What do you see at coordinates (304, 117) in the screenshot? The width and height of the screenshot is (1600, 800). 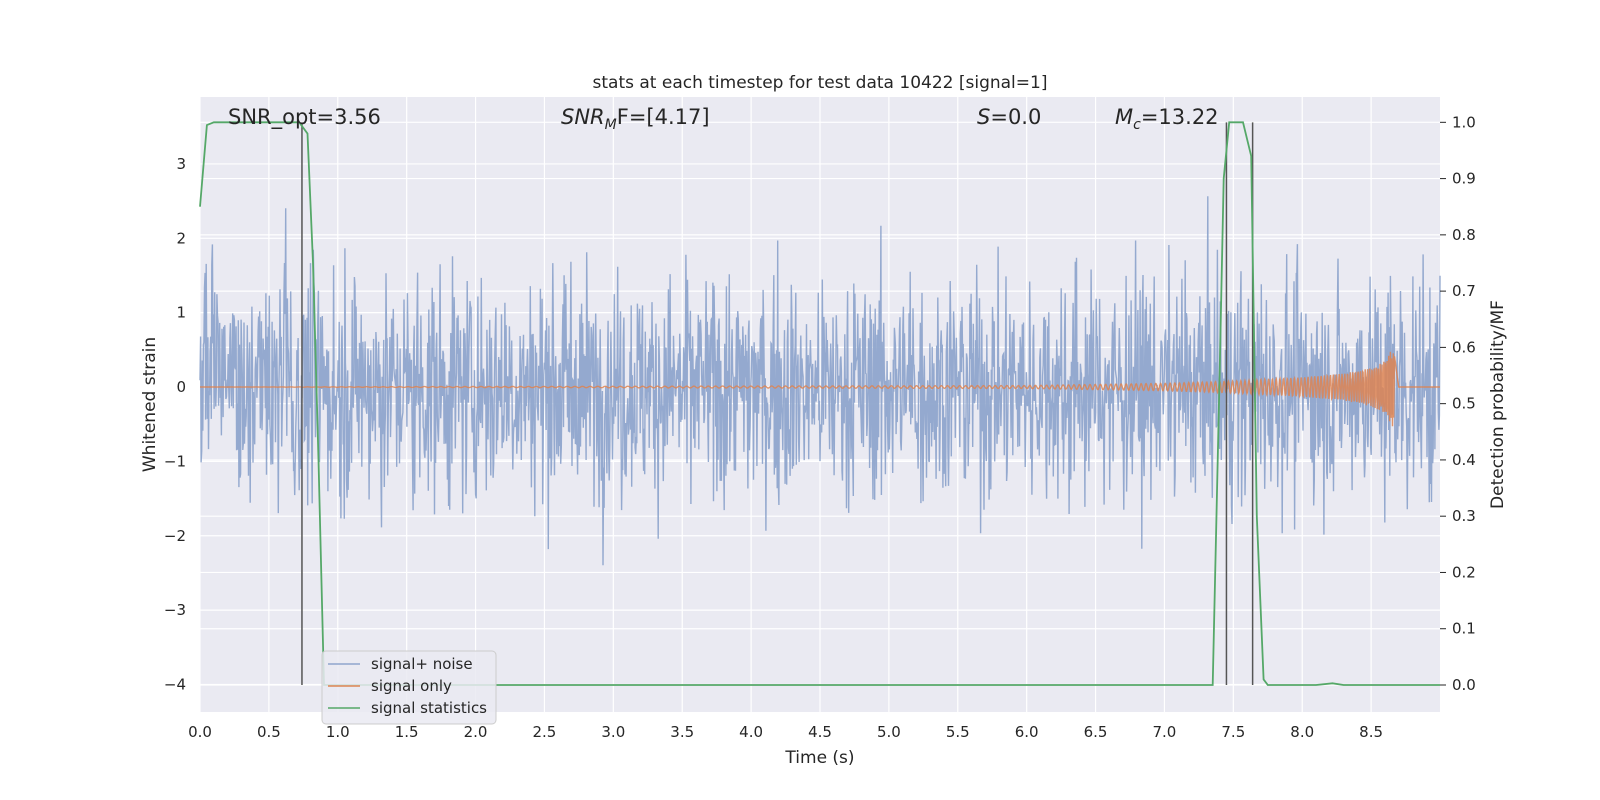 I see `annotation-snr-opt: SNR_opt=3.56` at bounding box center [304, 117].